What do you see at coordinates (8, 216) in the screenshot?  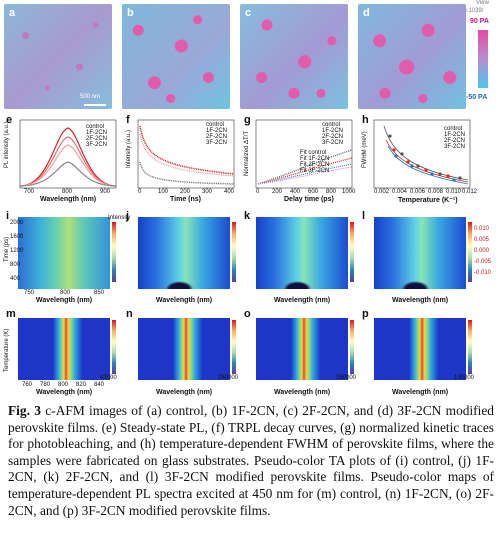 I see `panel-label-i: i` at bounding box center [8, 216].